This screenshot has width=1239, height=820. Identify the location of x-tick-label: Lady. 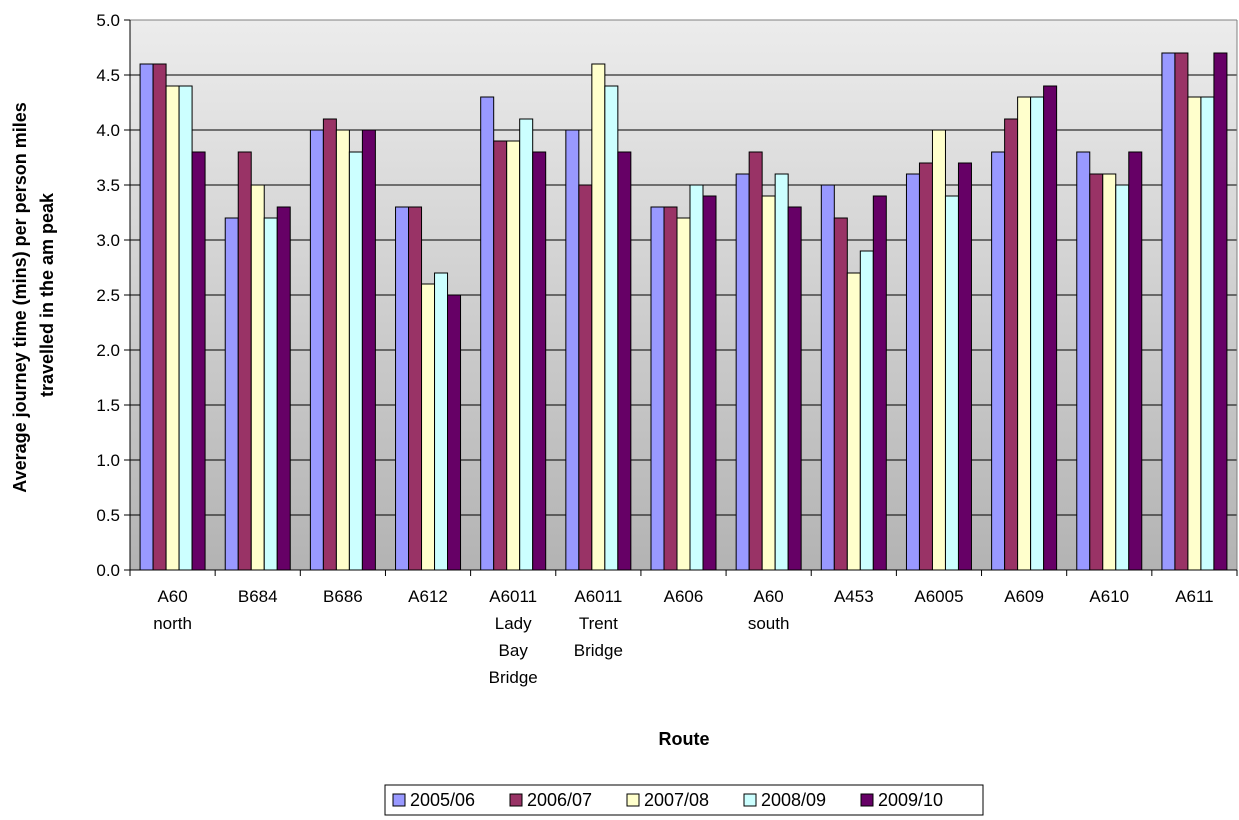
(513, 623).